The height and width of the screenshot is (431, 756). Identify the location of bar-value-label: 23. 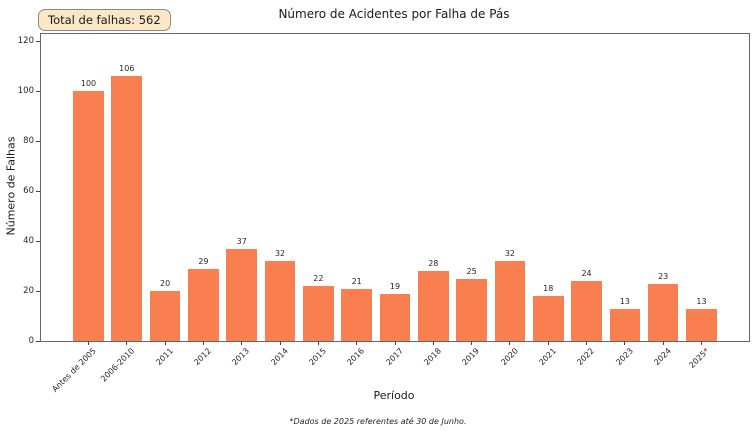
(663, 276).